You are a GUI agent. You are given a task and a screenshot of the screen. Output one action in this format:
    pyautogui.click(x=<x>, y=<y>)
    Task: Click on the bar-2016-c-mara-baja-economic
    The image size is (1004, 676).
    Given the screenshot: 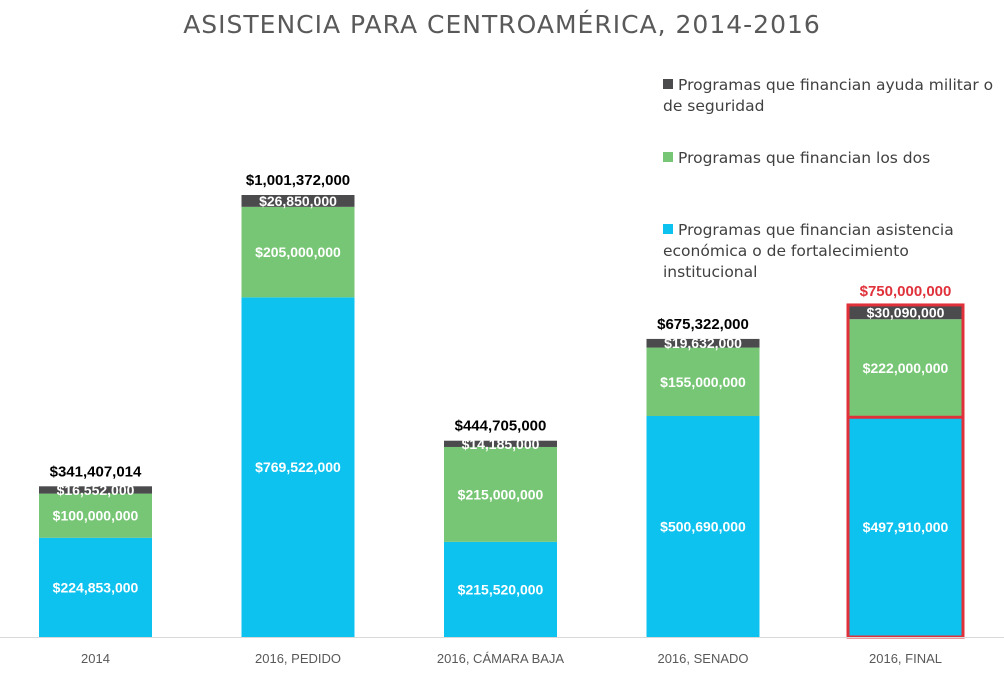 What is the action you would take?
    pyautogui.click(x=500, y=589)
    